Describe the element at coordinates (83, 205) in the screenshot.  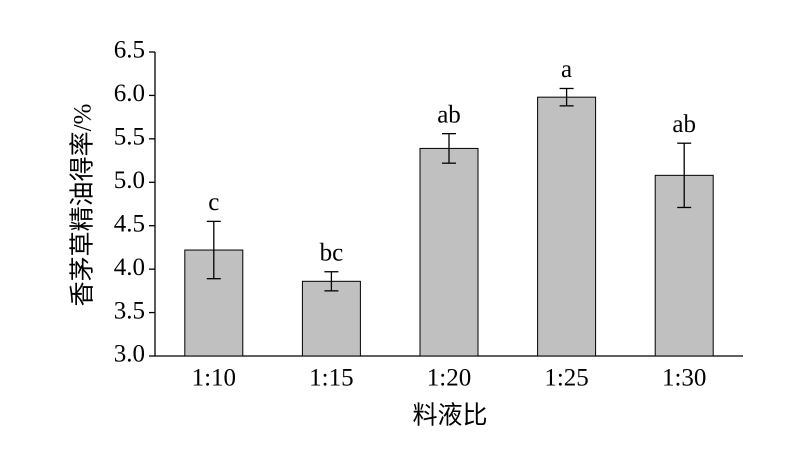
I see `y-axis-label: 香茅草精油得率/%` at that location.